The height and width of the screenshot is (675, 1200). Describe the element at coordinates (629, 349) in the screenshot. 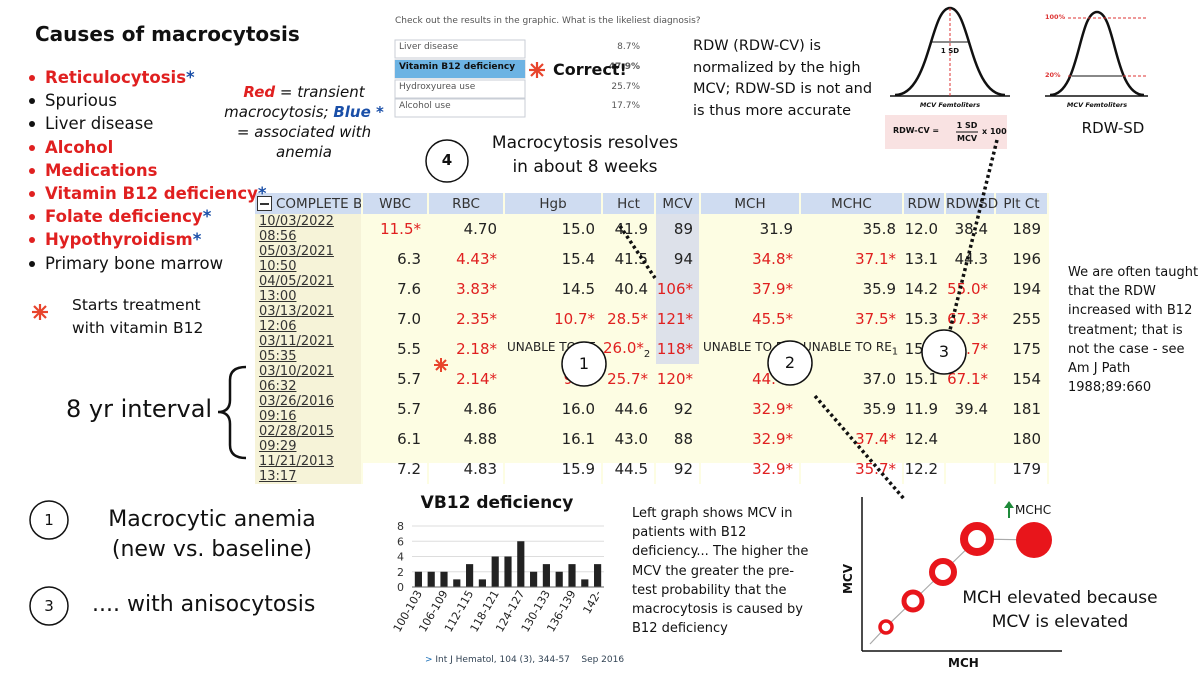

I see `cell: 26.0*2` at that location.